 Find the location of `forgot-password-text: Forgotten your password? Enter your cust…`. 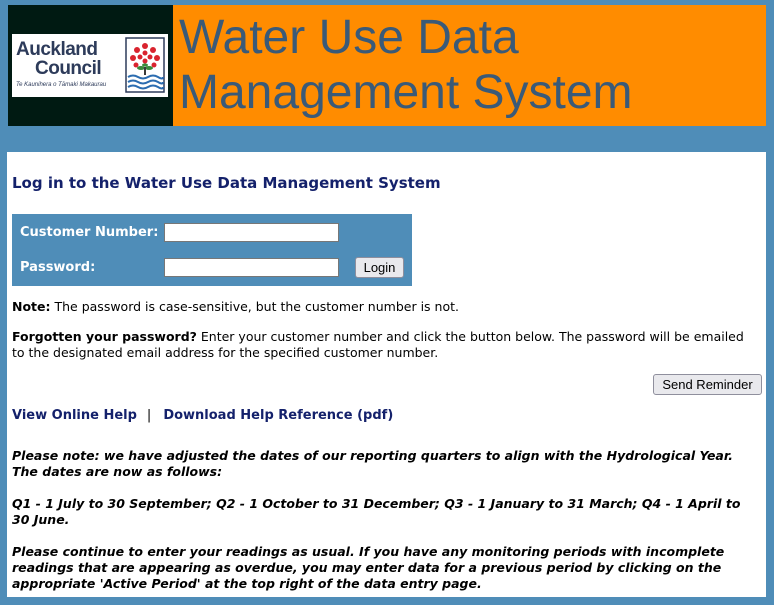

forgot-password-text: Forgotten your password? Enter your cust… is located at coordinates (384, 345).